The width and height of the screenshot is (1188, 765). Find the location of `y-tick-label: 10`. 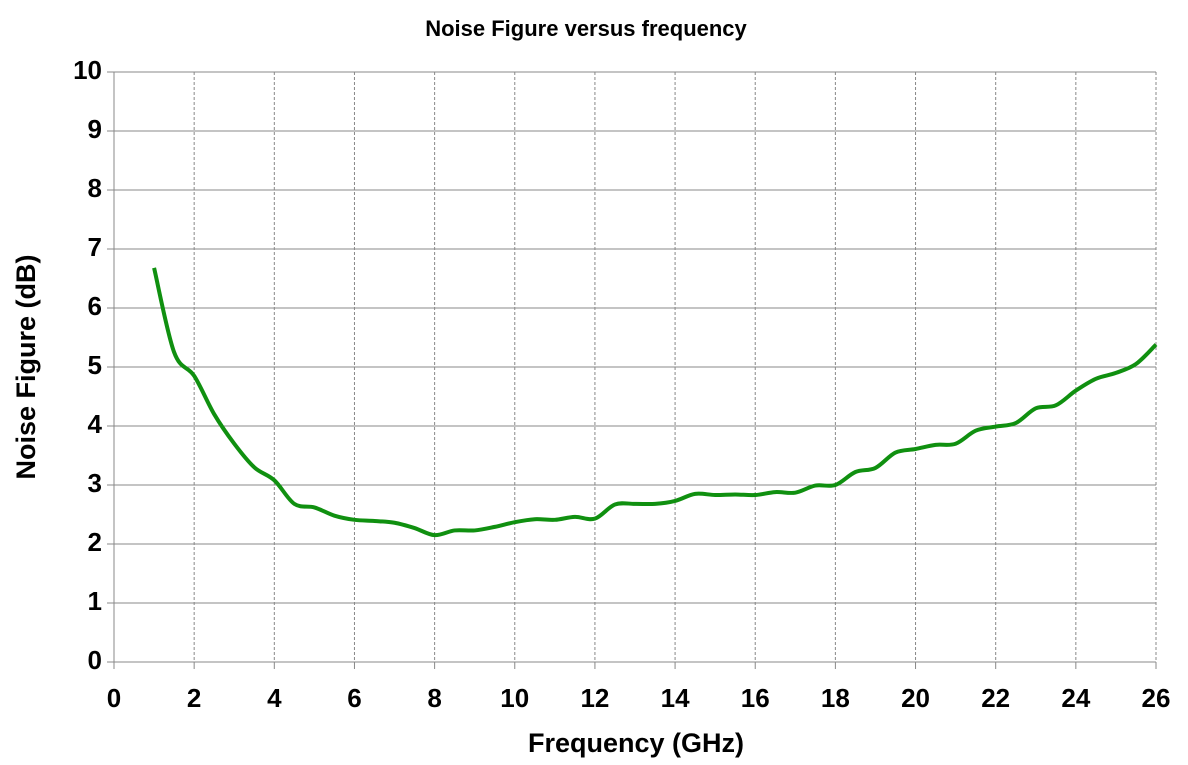

y-tick-label: 10 is located at coordinates (87, 70).